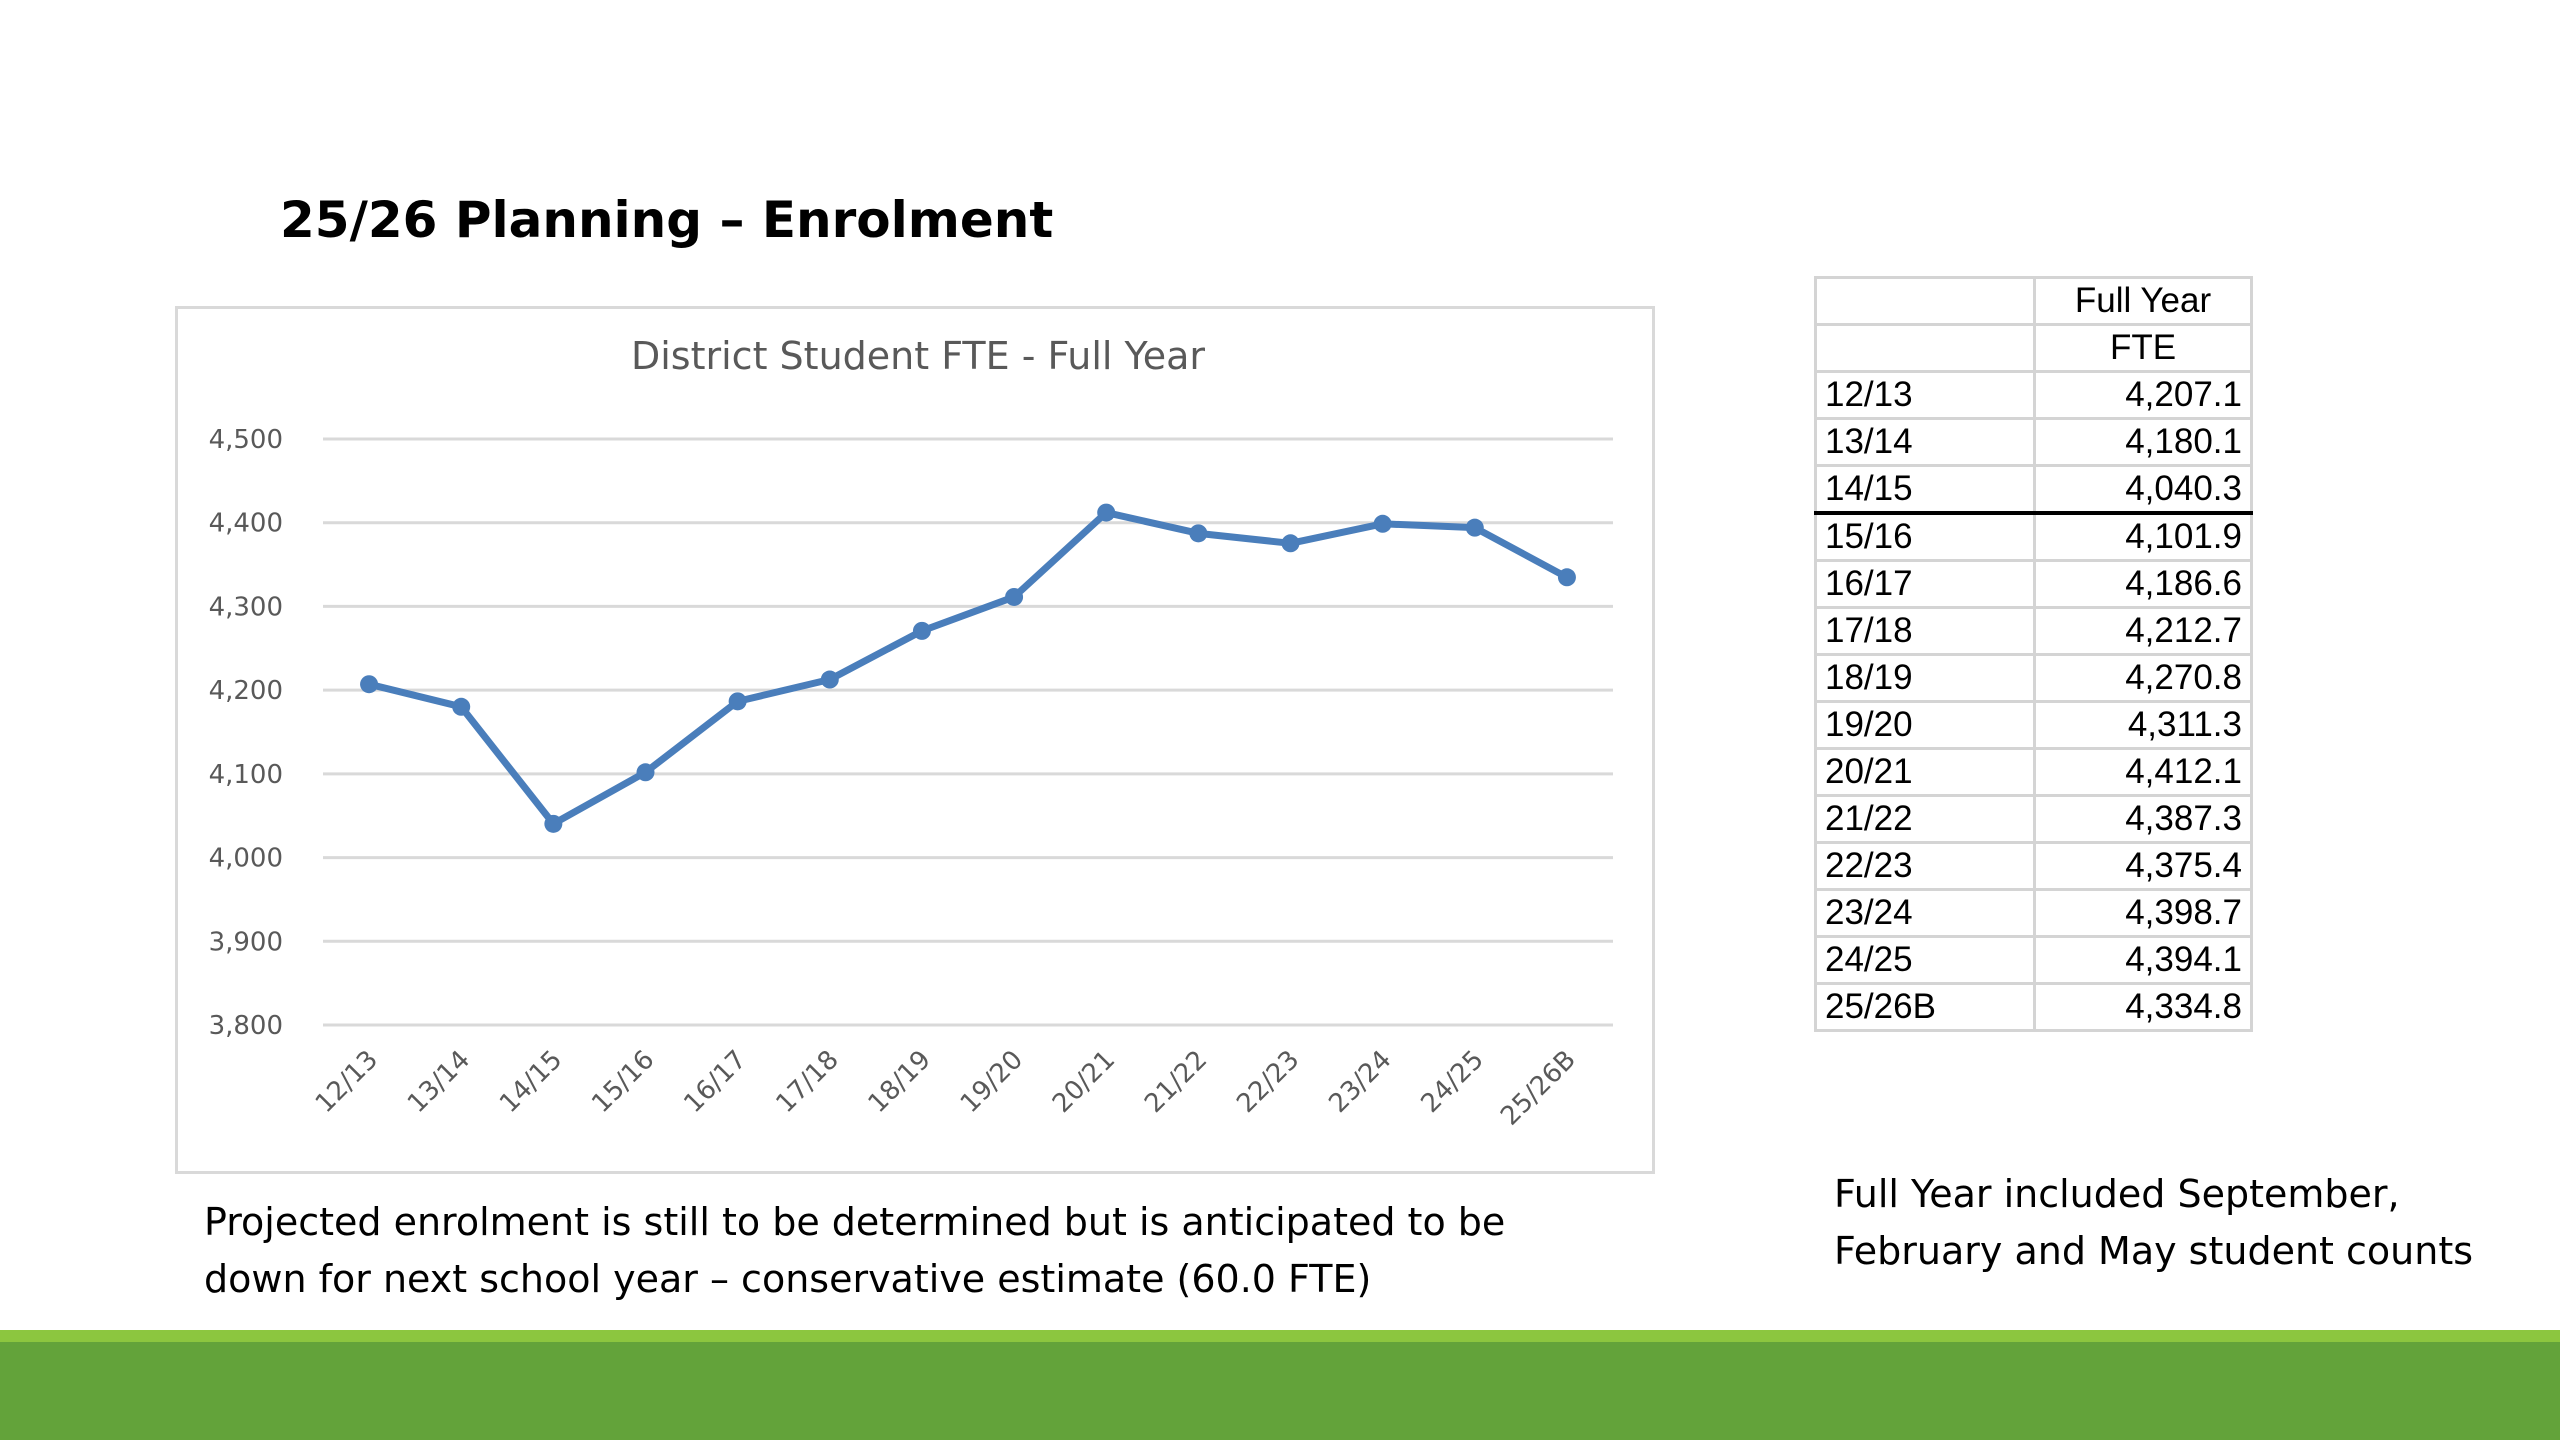 The image size is (2560, 1440). What do you see at coordinates (1280, 1336) in the screenshot?
I see `footer-band-highlight` at bounding box center [1280, 1336].